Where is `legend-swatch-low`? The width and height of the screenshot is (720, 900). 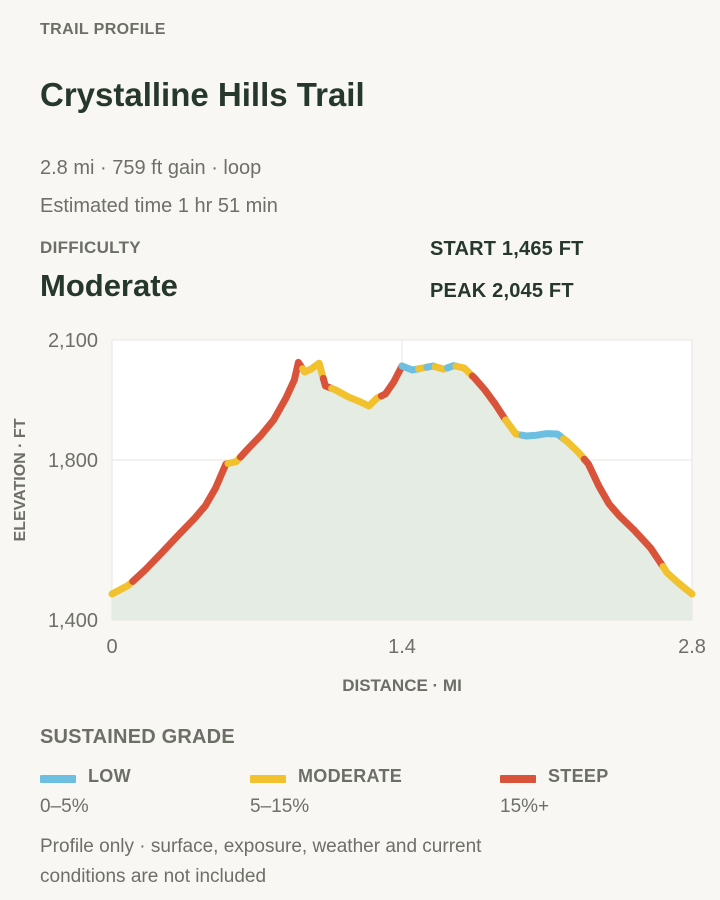
legend-swatch-low is located at coordinates (58, 779).